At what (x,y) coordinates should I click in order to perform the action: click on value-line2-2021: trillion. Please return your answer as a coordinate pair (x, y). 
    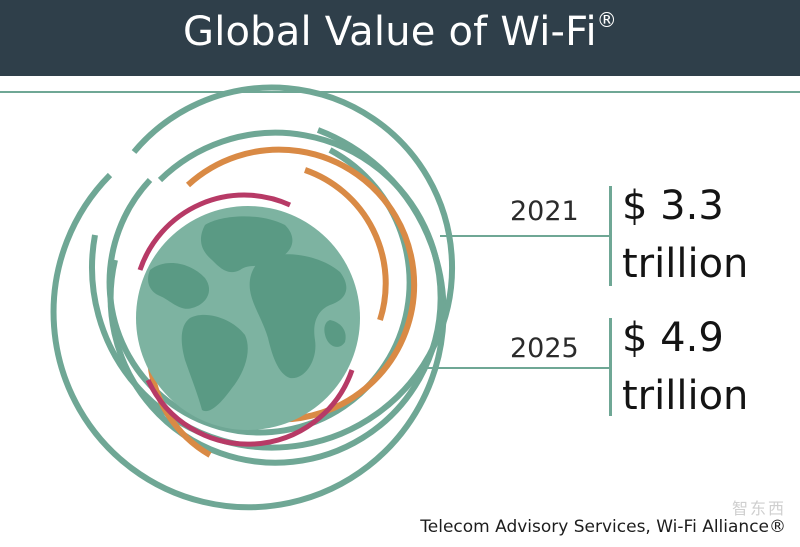
    Looking at the image, I should click on (685, 264).